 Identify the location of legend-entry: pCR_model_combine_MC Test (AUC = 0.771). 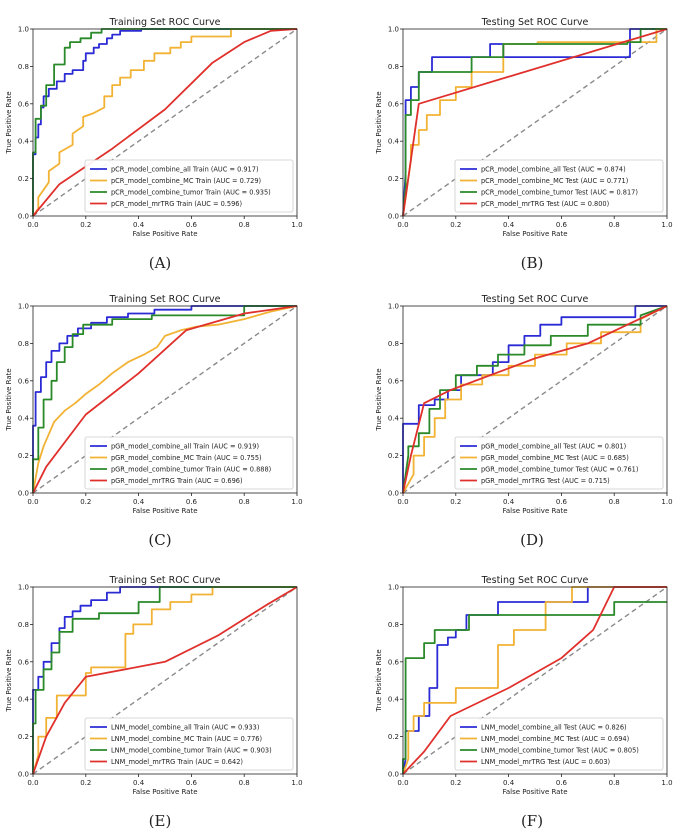
(554, 181).